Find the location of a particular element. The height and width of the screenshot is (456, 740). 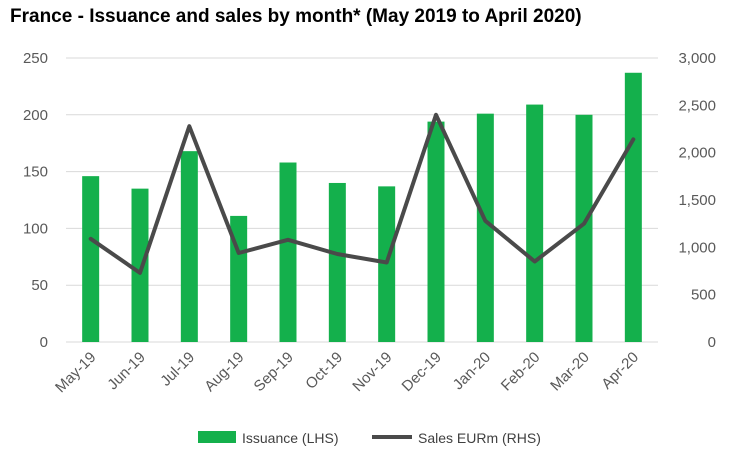

right-axis-tick-label: 0 is located at coordinates (712, 342).